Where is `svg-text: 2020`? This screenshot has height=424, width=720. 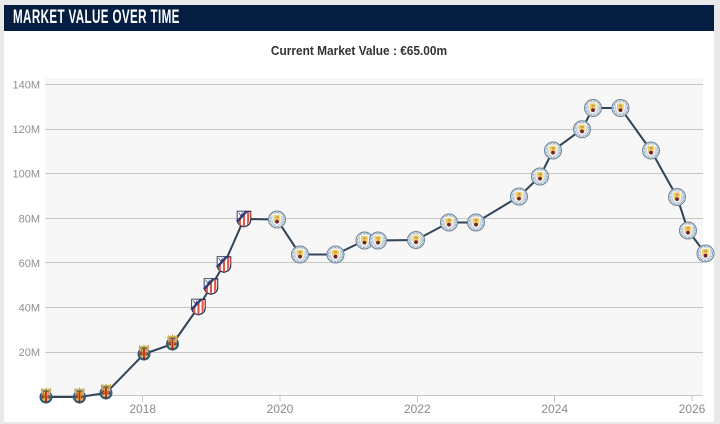 svg-text: 2020 is located at coordinates (280, 409).